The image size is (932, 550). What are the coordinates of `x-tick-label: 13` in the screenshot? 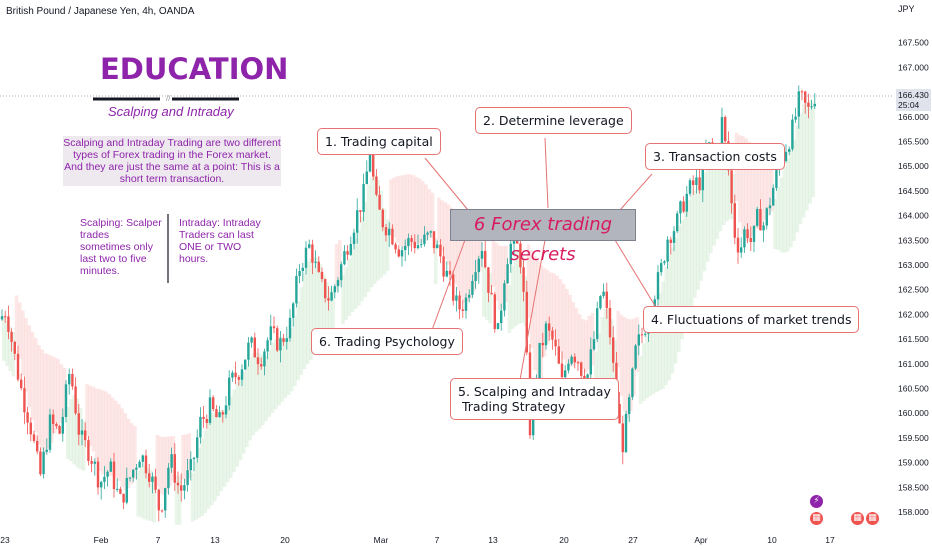 It's located at (215, 540).